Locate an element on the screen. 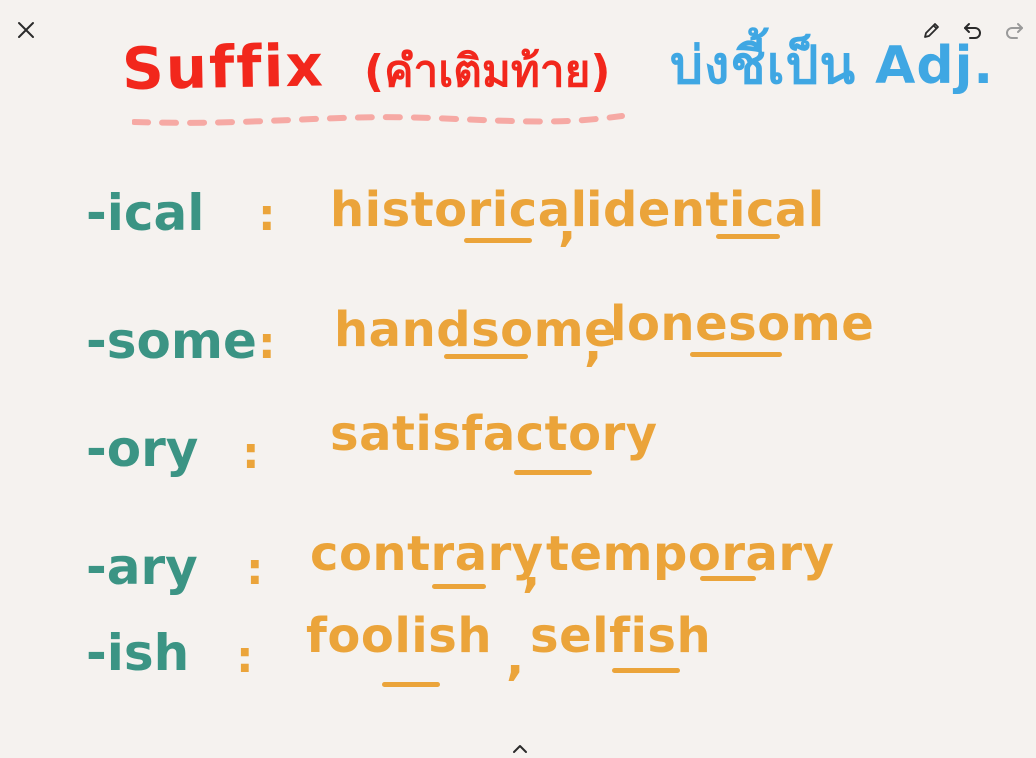  suffix-ary: -ary is located at coordinates (142, 567).